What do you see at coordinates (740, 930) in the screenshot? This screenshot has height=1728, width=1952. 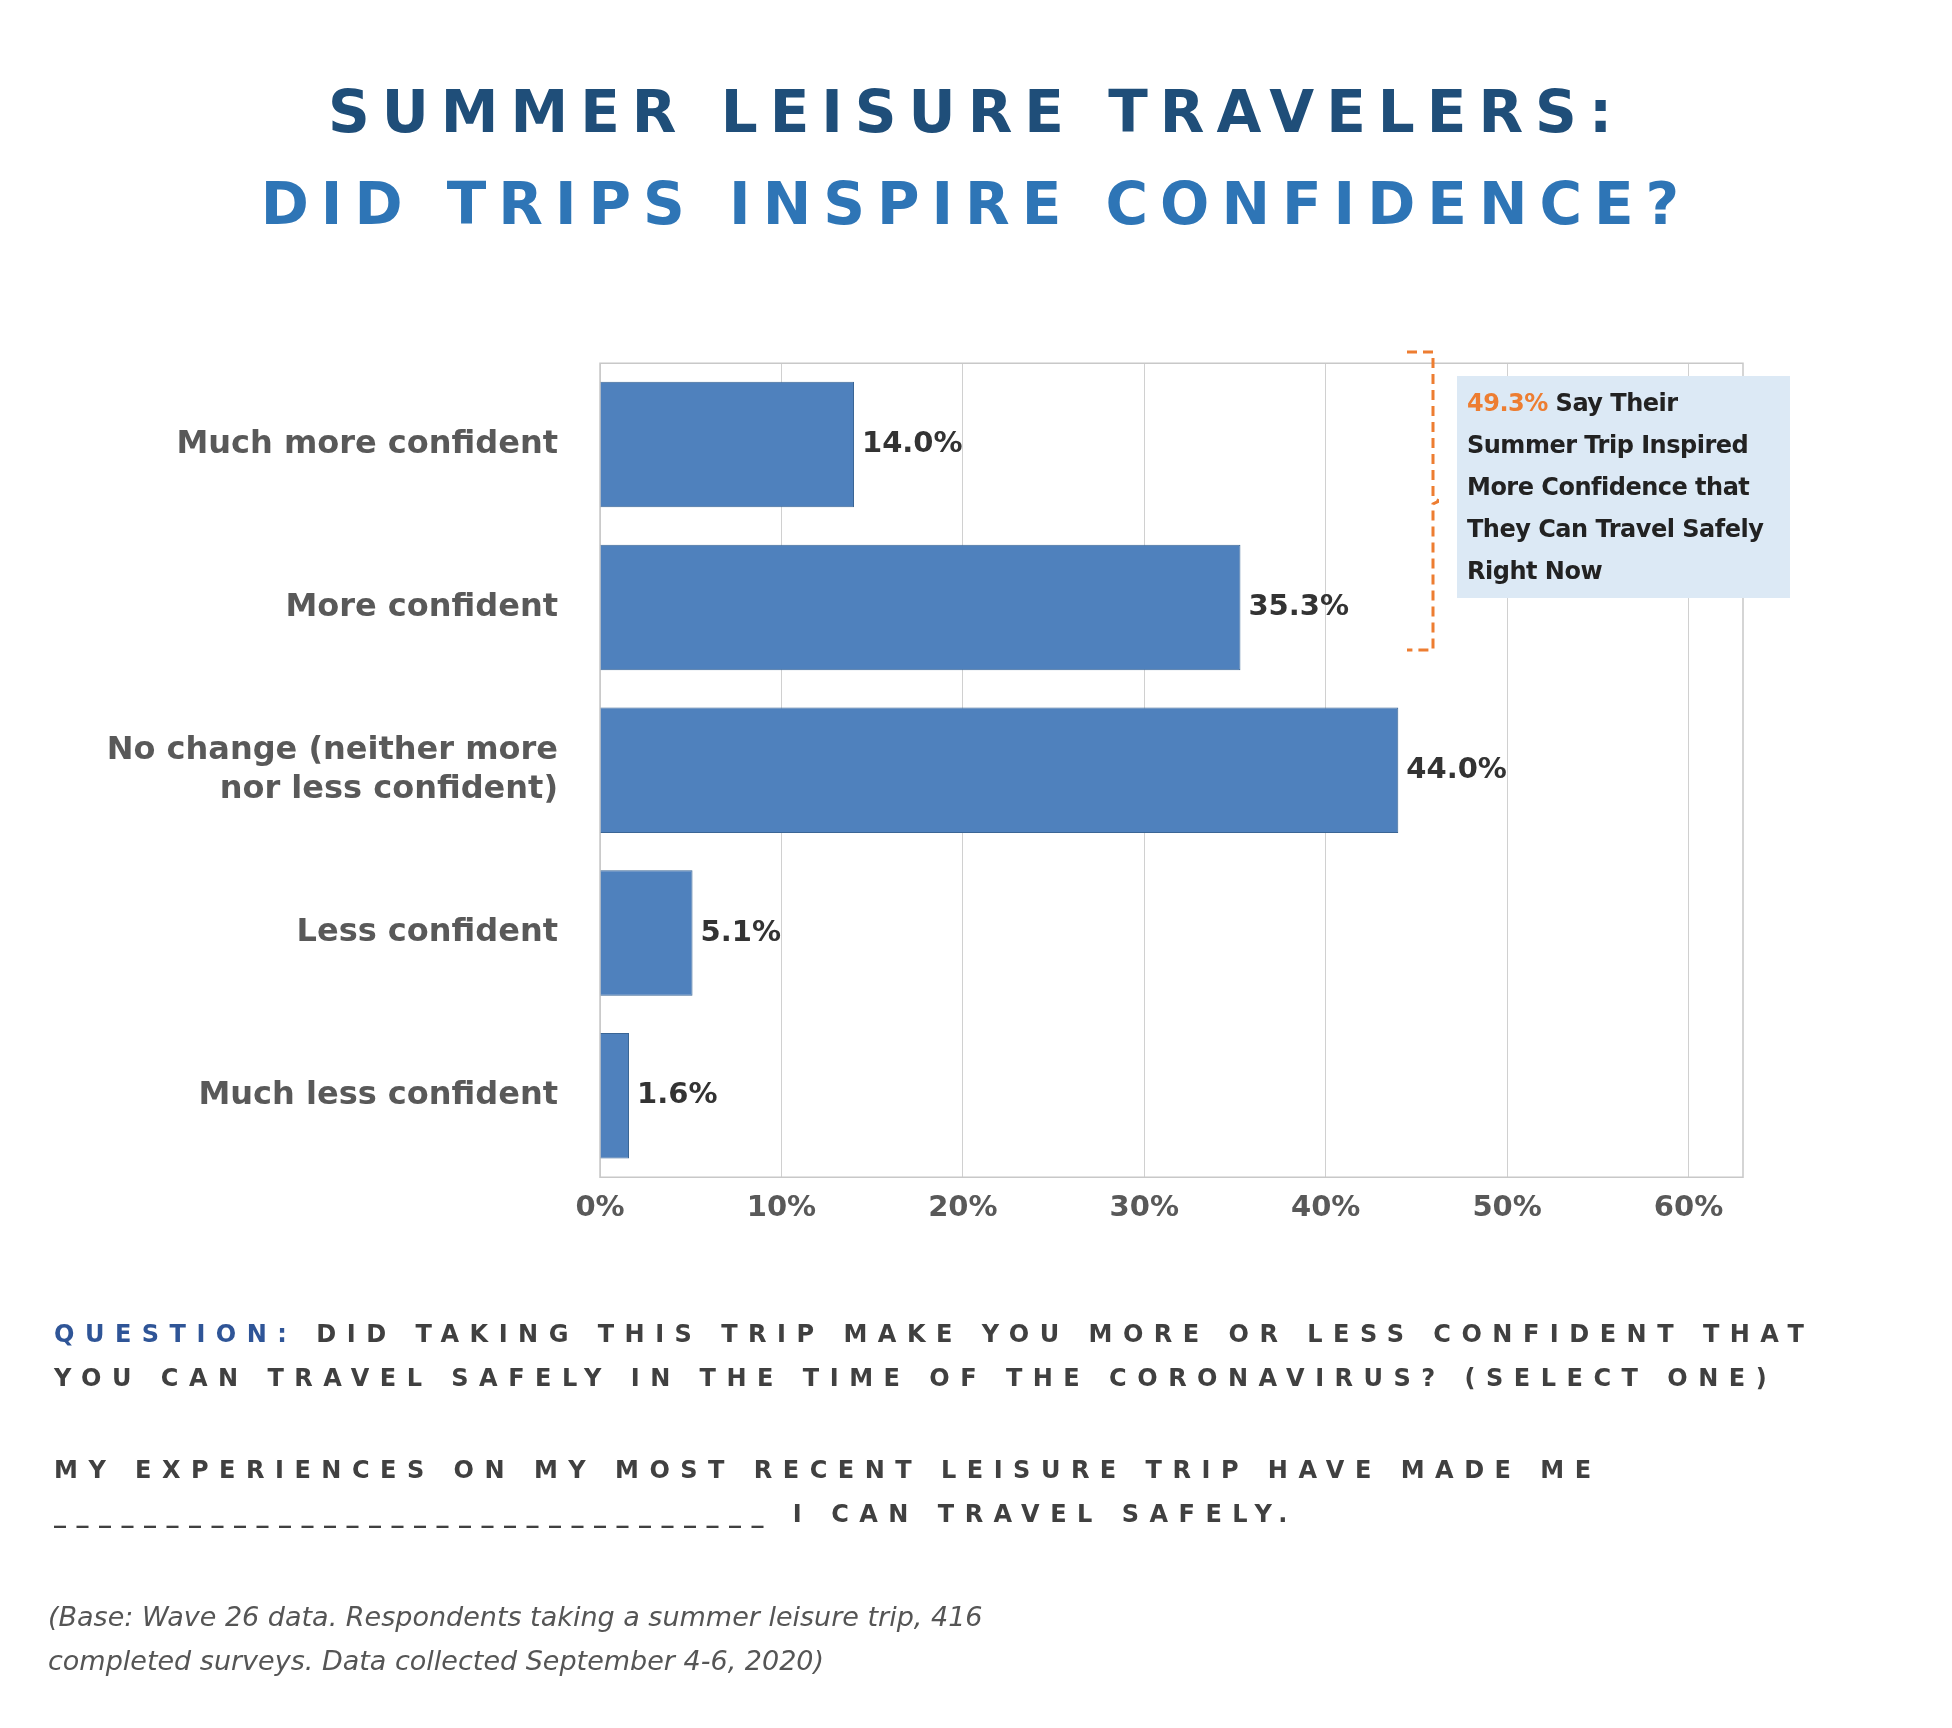 I see `data-label: 5.1%` at bounding box center [740, 930].